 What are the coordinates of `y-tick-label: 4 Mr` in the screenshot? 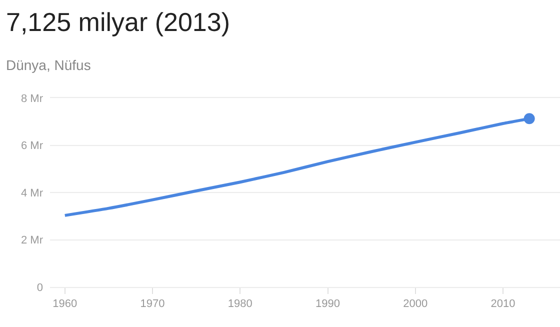 It's located at (32, 193).